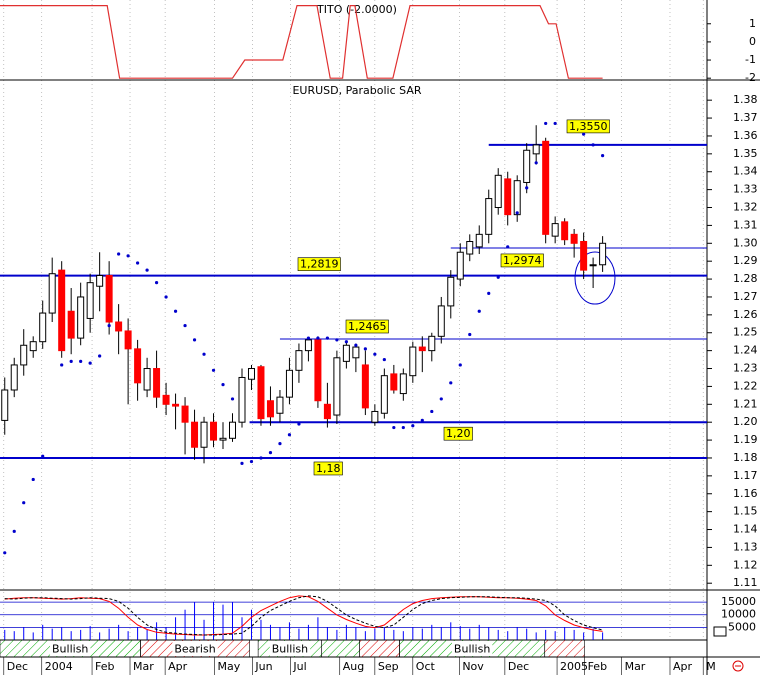 The height and width of the screenshot is (675, 760). I want to click on level-label: 1,20, so click(458, 433).